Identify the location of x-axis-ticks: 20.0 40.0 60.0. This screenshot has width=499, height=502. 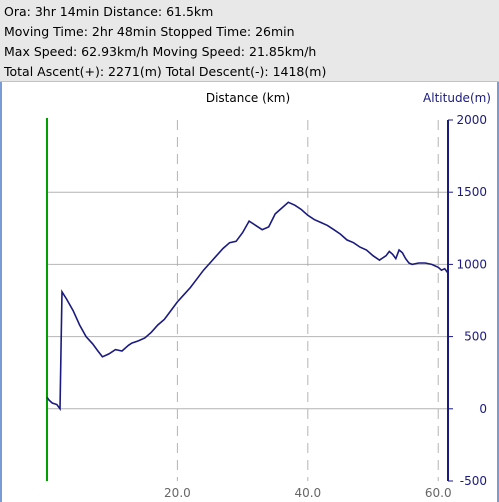
(308, 493).